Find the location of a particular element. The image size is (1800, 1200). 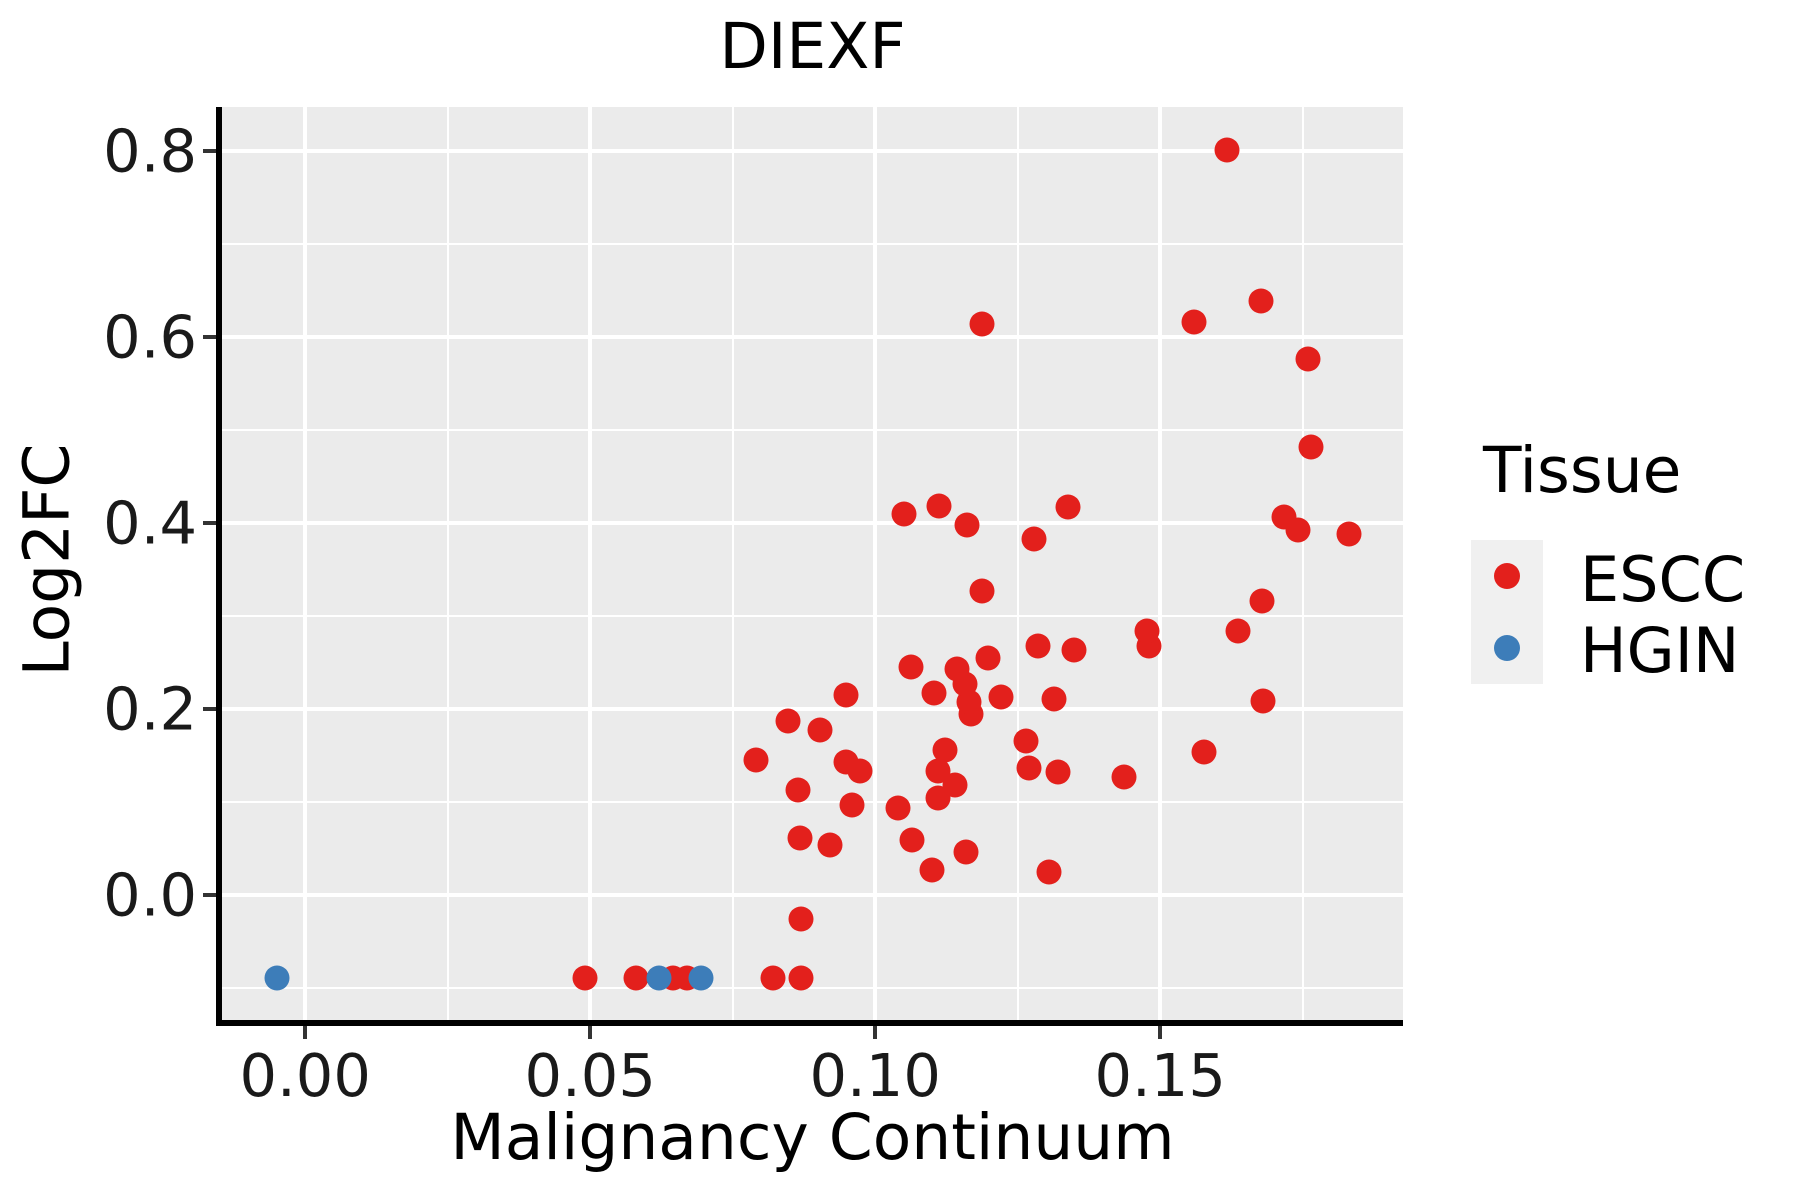

x-axis-line is located at coordinates (809, 1023).